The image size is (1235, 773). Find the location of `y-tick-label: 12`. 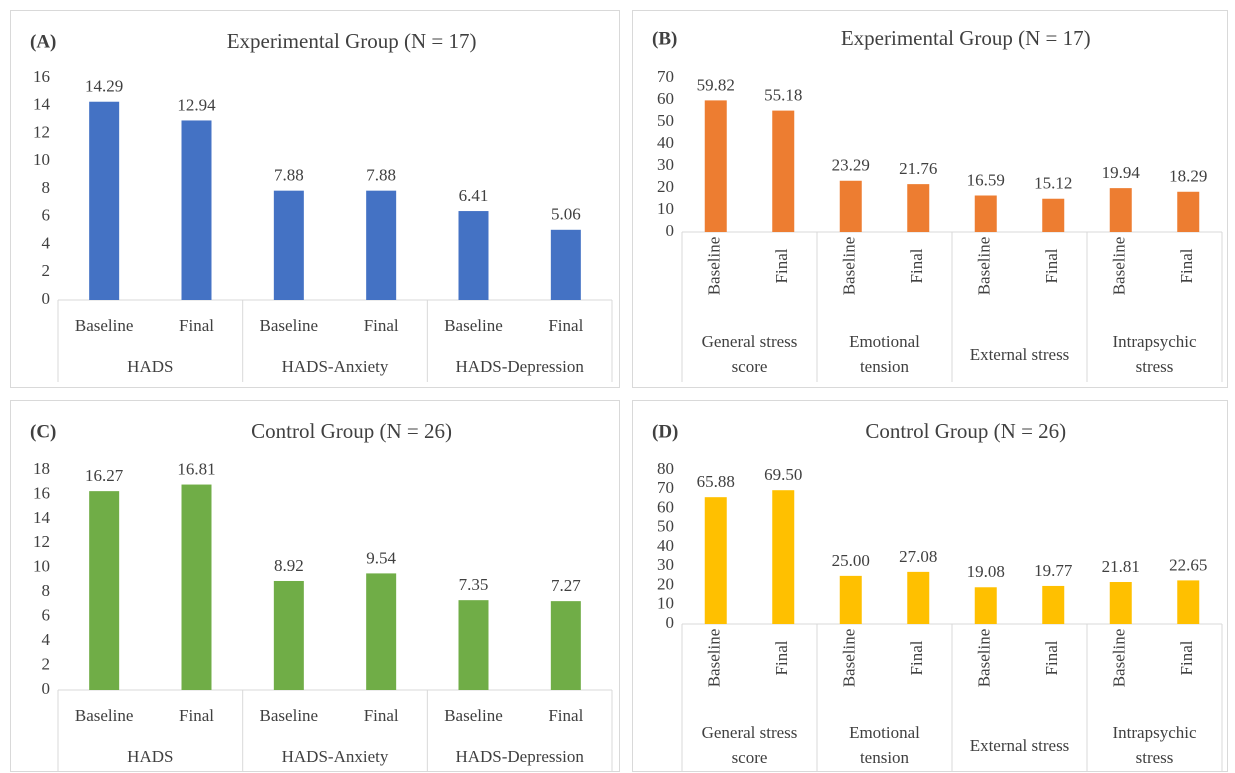

y-tick-label: 12 is located at coordinates (41, 541).